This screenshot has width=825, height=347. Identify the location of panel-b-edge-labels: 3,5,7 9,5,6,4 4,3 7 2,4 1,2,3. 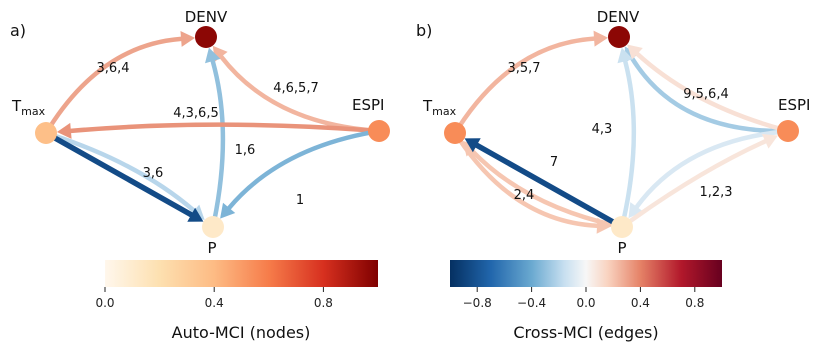
(619, 132).